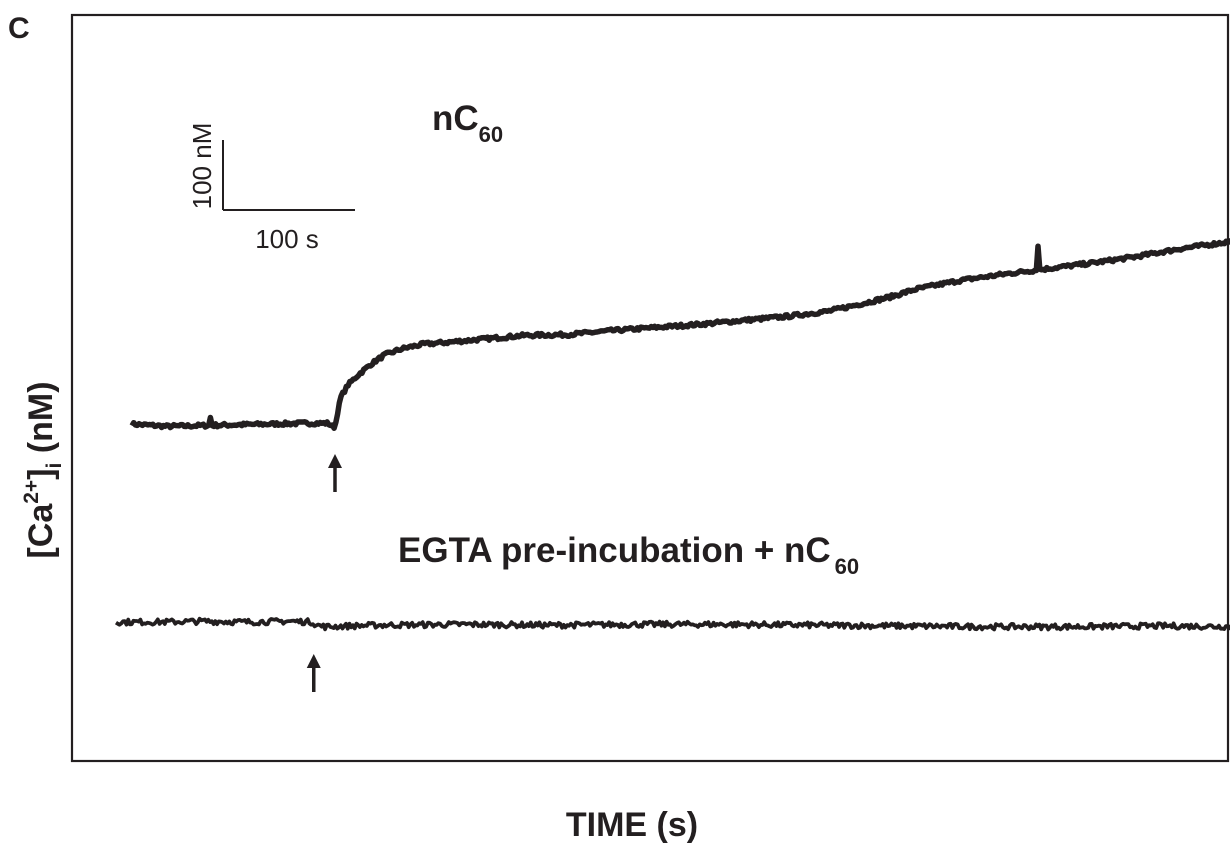 The width and height of the screenshot is (1230, 843). Describe the element at coordinates (31, 492) in the screenshot. I see `y-label-sup: 2+` at that location.